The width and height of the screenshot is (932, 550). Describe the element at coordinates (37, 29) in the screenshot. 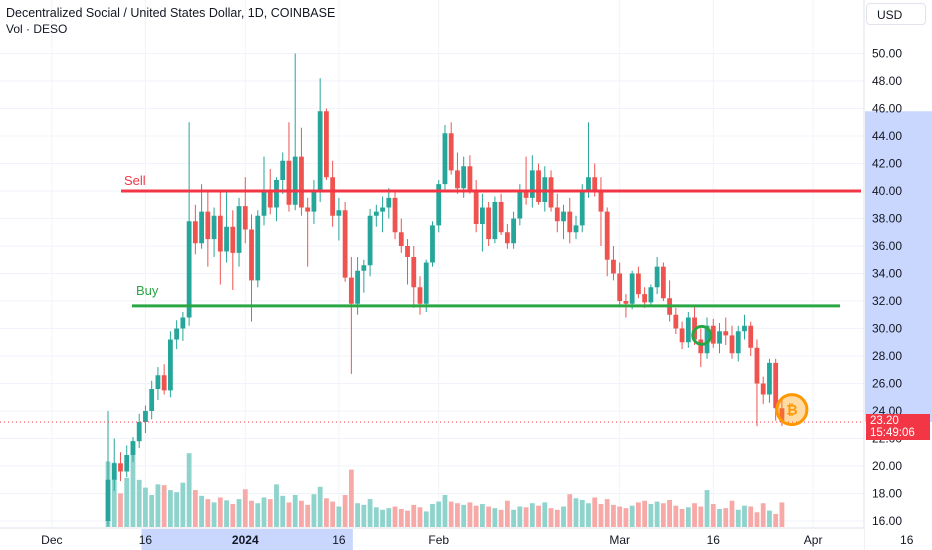

I see `volume-legend: Vol · DESO` at that location.